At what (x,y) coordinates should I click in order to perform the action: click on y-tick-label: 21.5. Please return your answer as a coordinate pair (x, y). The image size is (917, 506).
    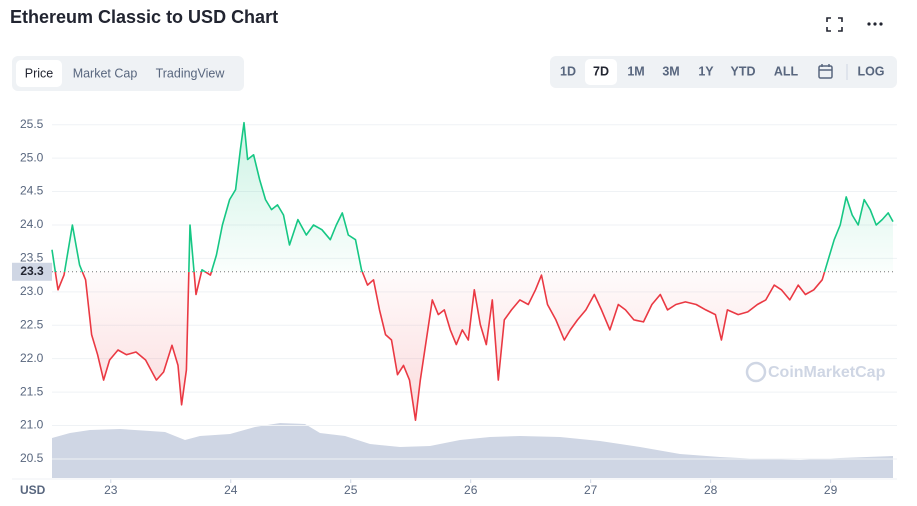
    Looking at the image, I should click on (32, 391).